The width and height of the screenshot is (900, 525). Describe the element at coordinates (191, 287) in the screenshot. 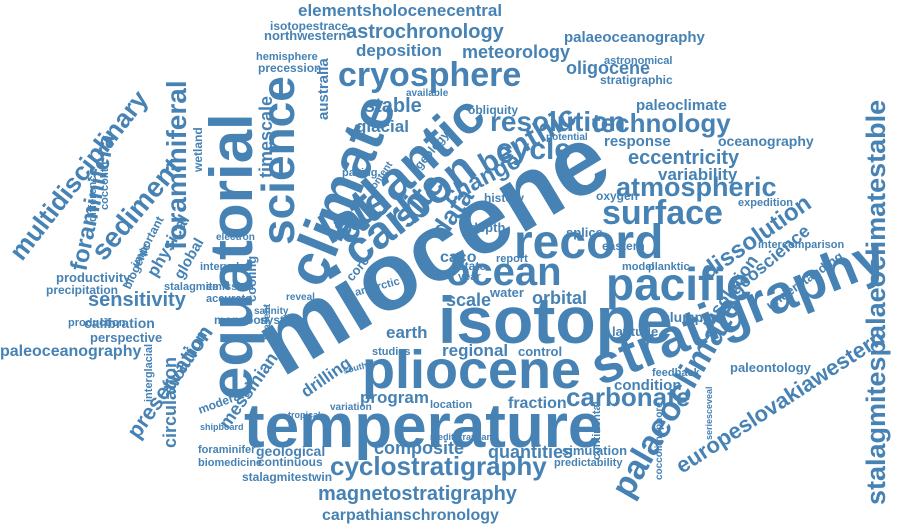

I see `word-stalagmite: stalagmite` at that location.